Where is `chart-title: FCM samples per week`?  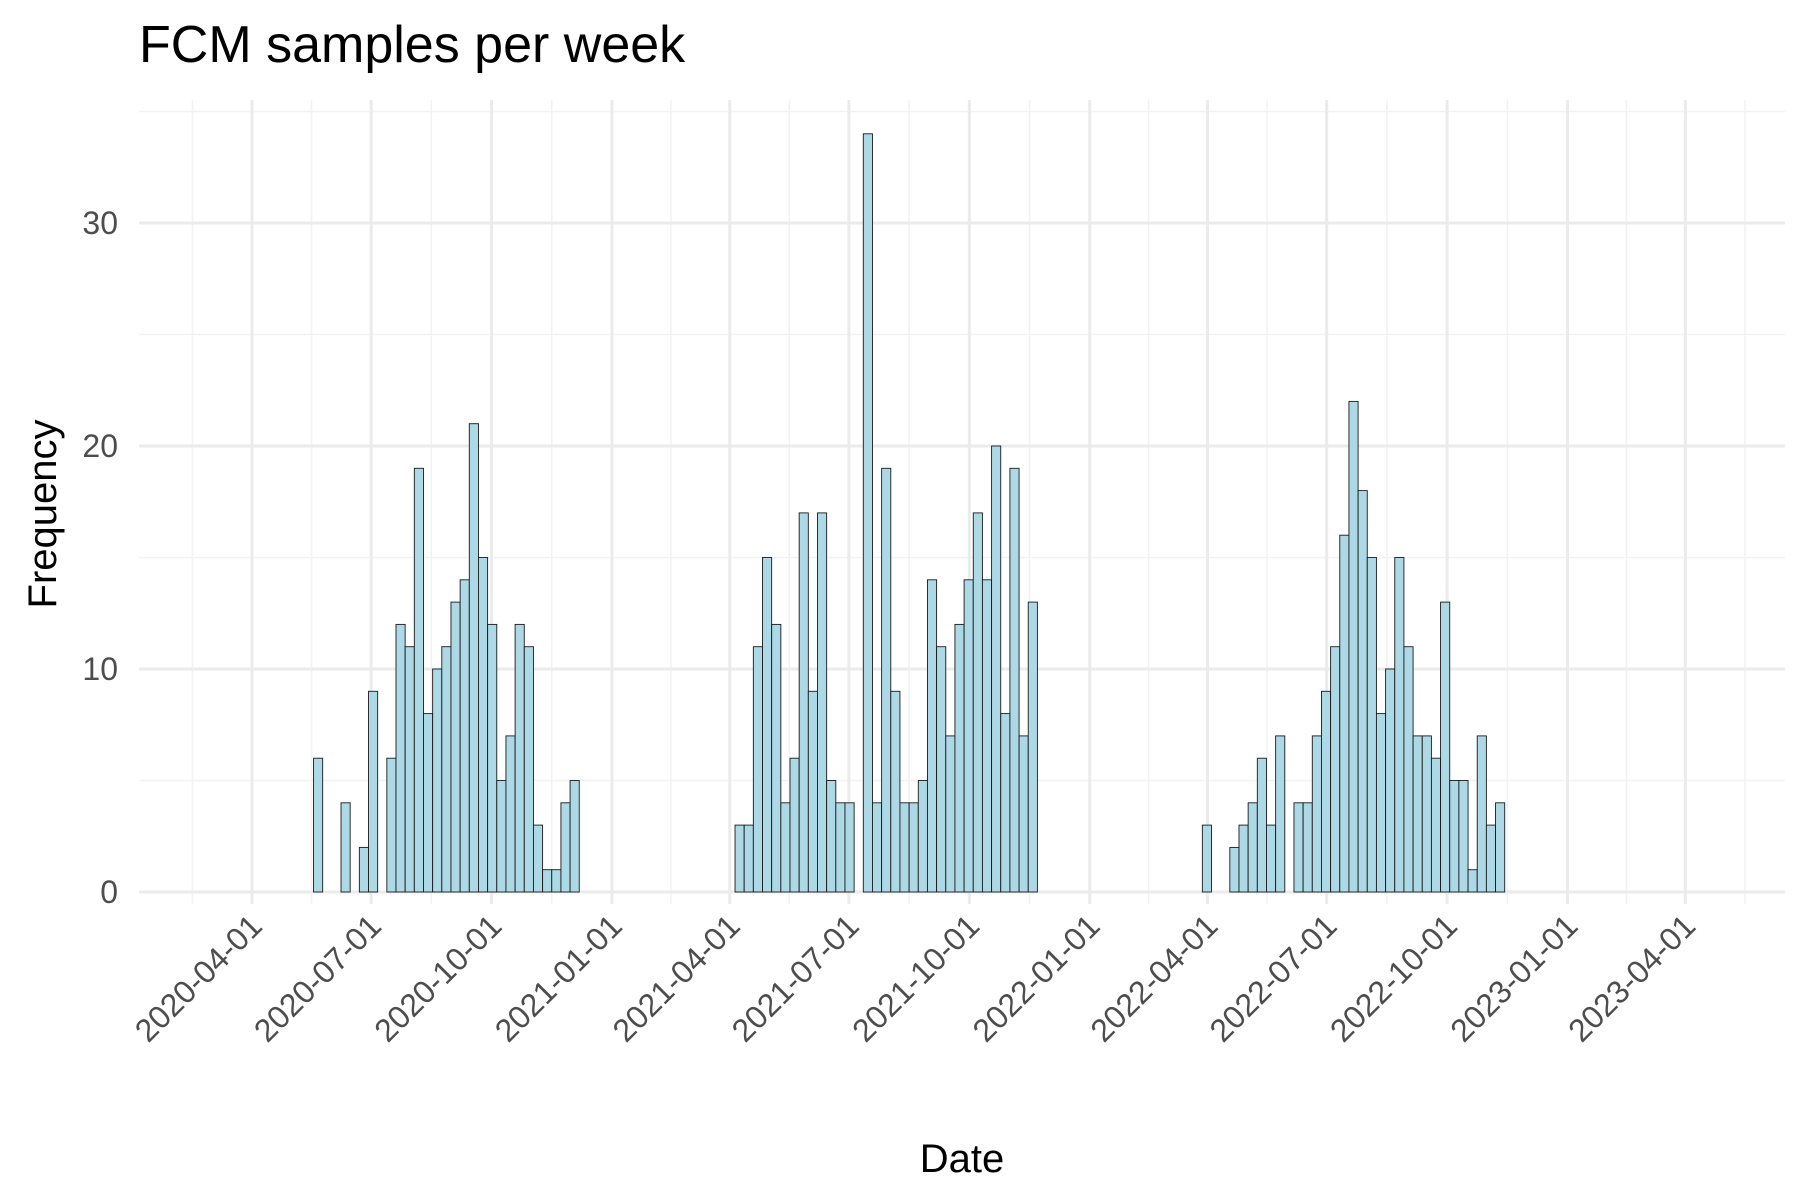
chart-title: FCM samples per week is located at coordinates (412, 45).